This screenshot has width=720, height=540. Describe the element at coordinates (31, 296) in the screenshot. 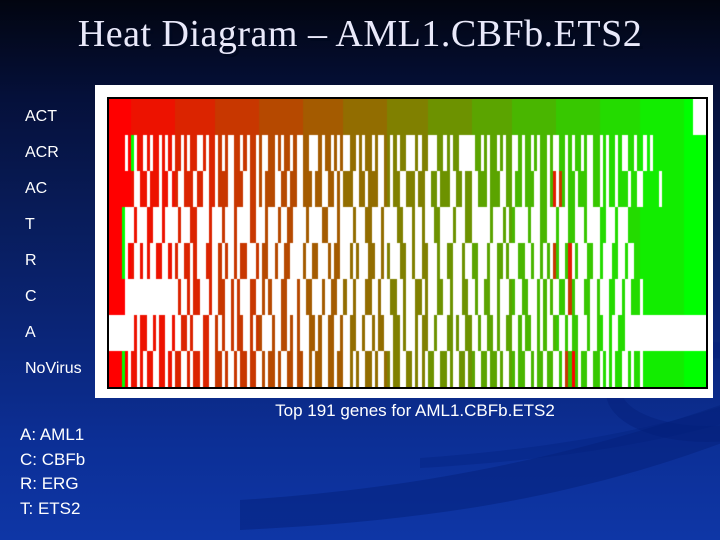

I see `row-label-c: C` at that location.